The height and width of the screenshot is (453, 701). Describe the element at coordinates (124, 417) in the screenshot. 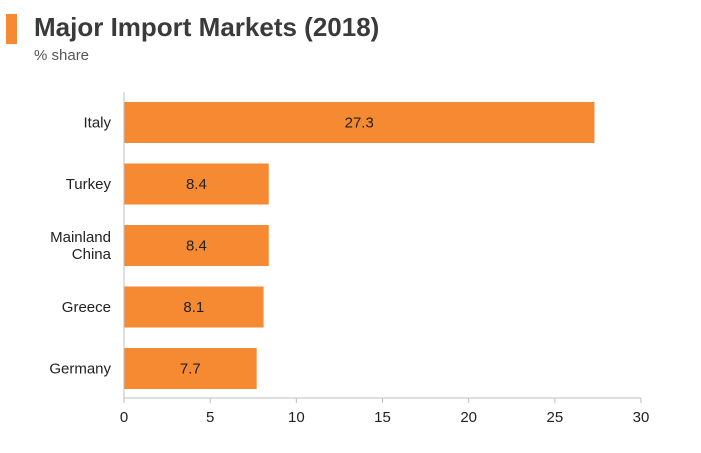

I see `x-tick-label-0: 0` at that location.